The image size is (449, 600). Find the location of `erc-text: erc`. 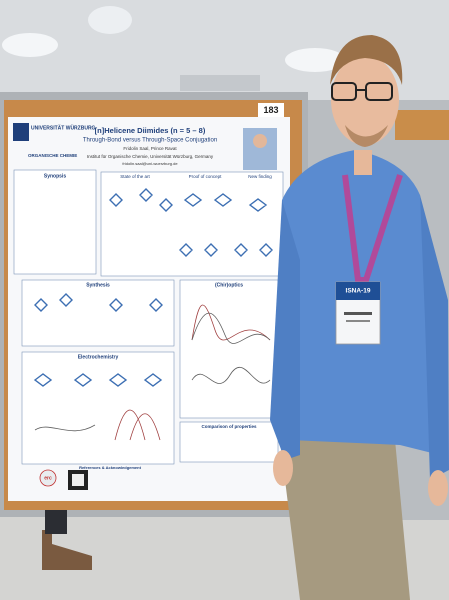

erc-text: erc is located at coordinates (48, 478).